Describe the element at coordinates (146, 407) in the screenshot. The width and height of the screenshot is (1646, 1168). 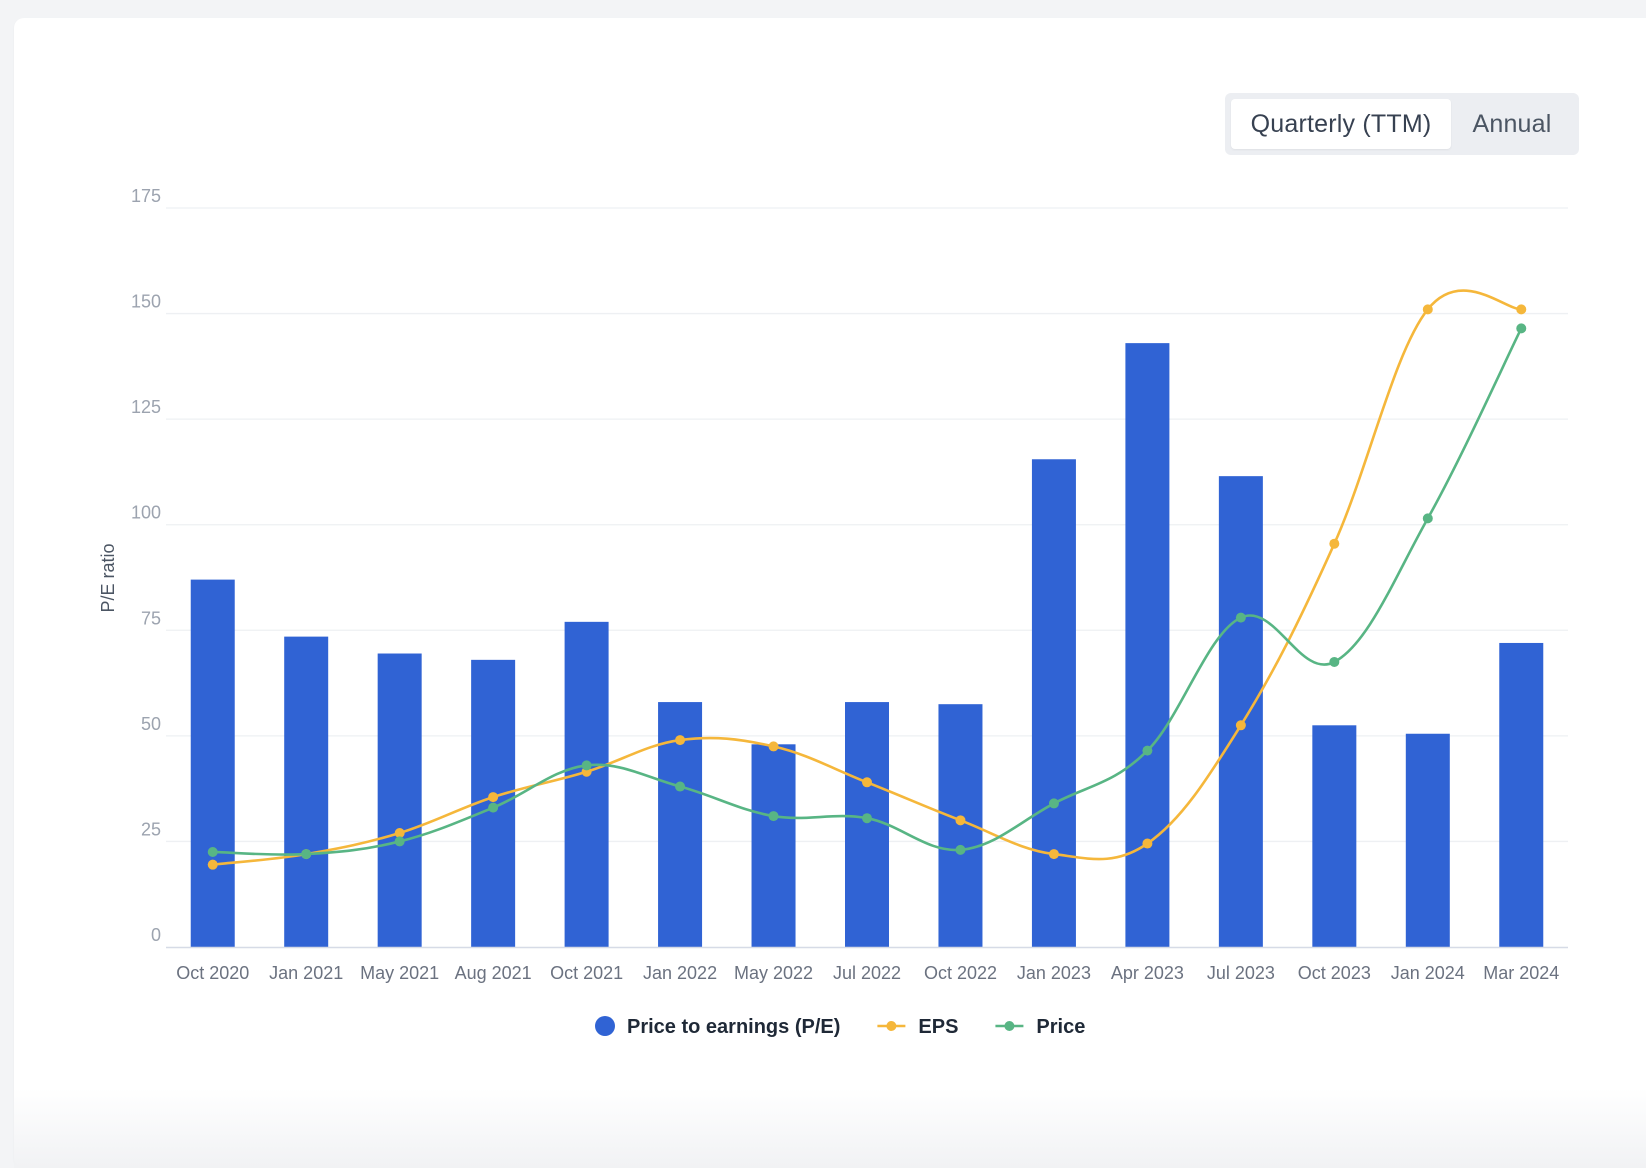
I see `y-tick-label: 125` at that location.